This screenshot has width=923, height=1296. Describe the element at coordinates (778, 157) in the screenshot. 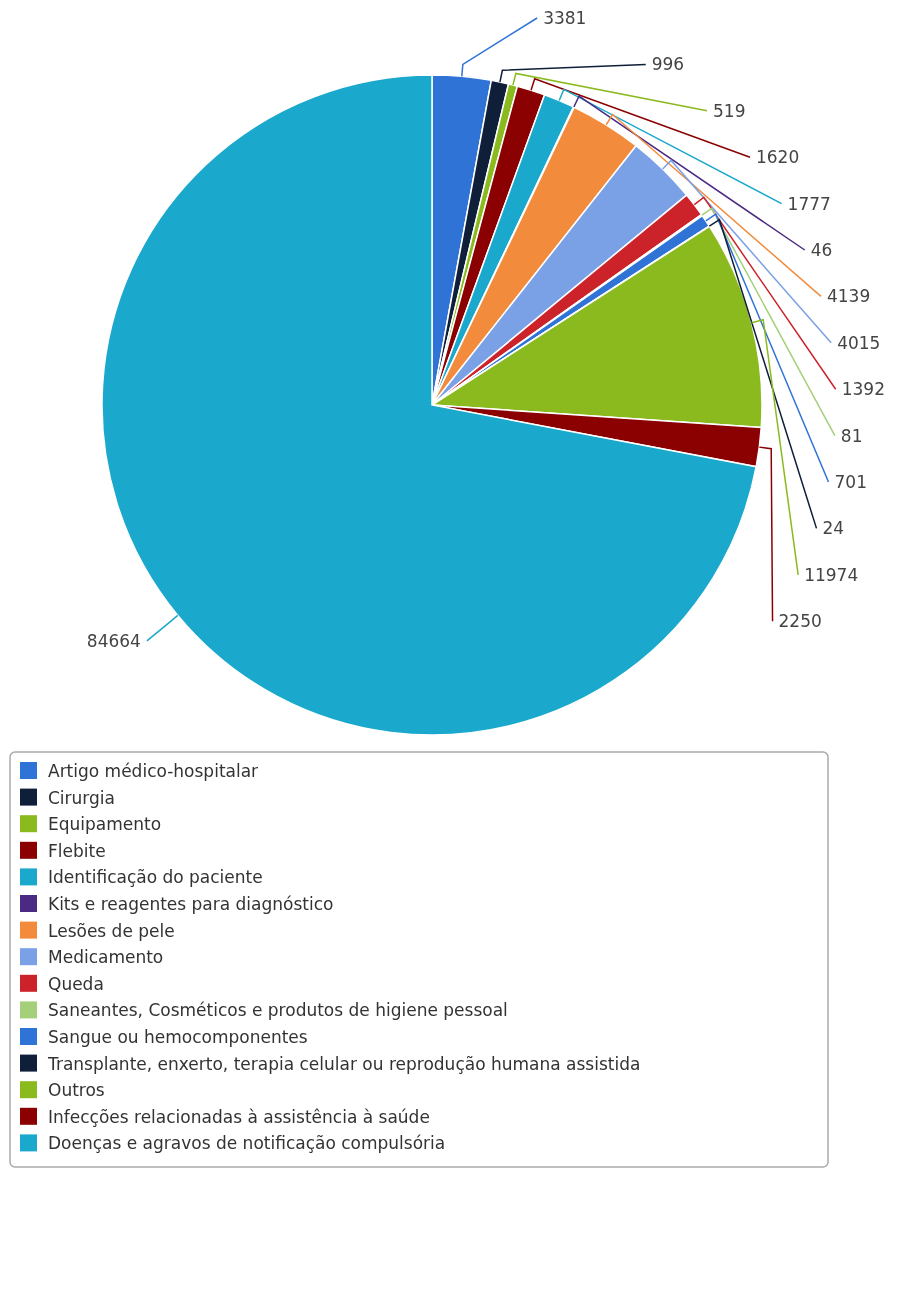

I see `data-label: 1620` at that location.